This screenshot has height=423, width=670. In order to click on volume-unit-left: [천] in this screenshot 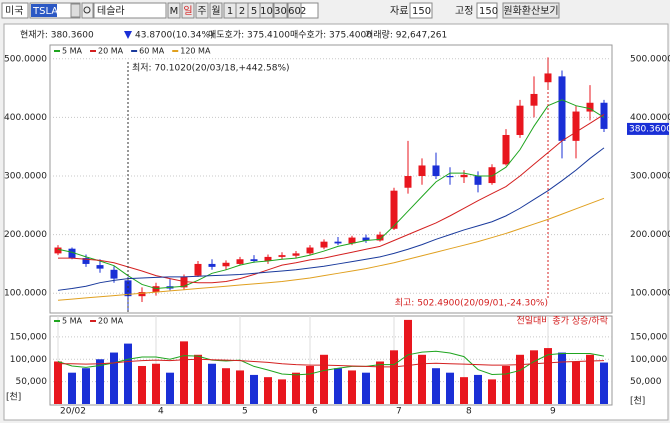, I will do `click(13, 397)`.